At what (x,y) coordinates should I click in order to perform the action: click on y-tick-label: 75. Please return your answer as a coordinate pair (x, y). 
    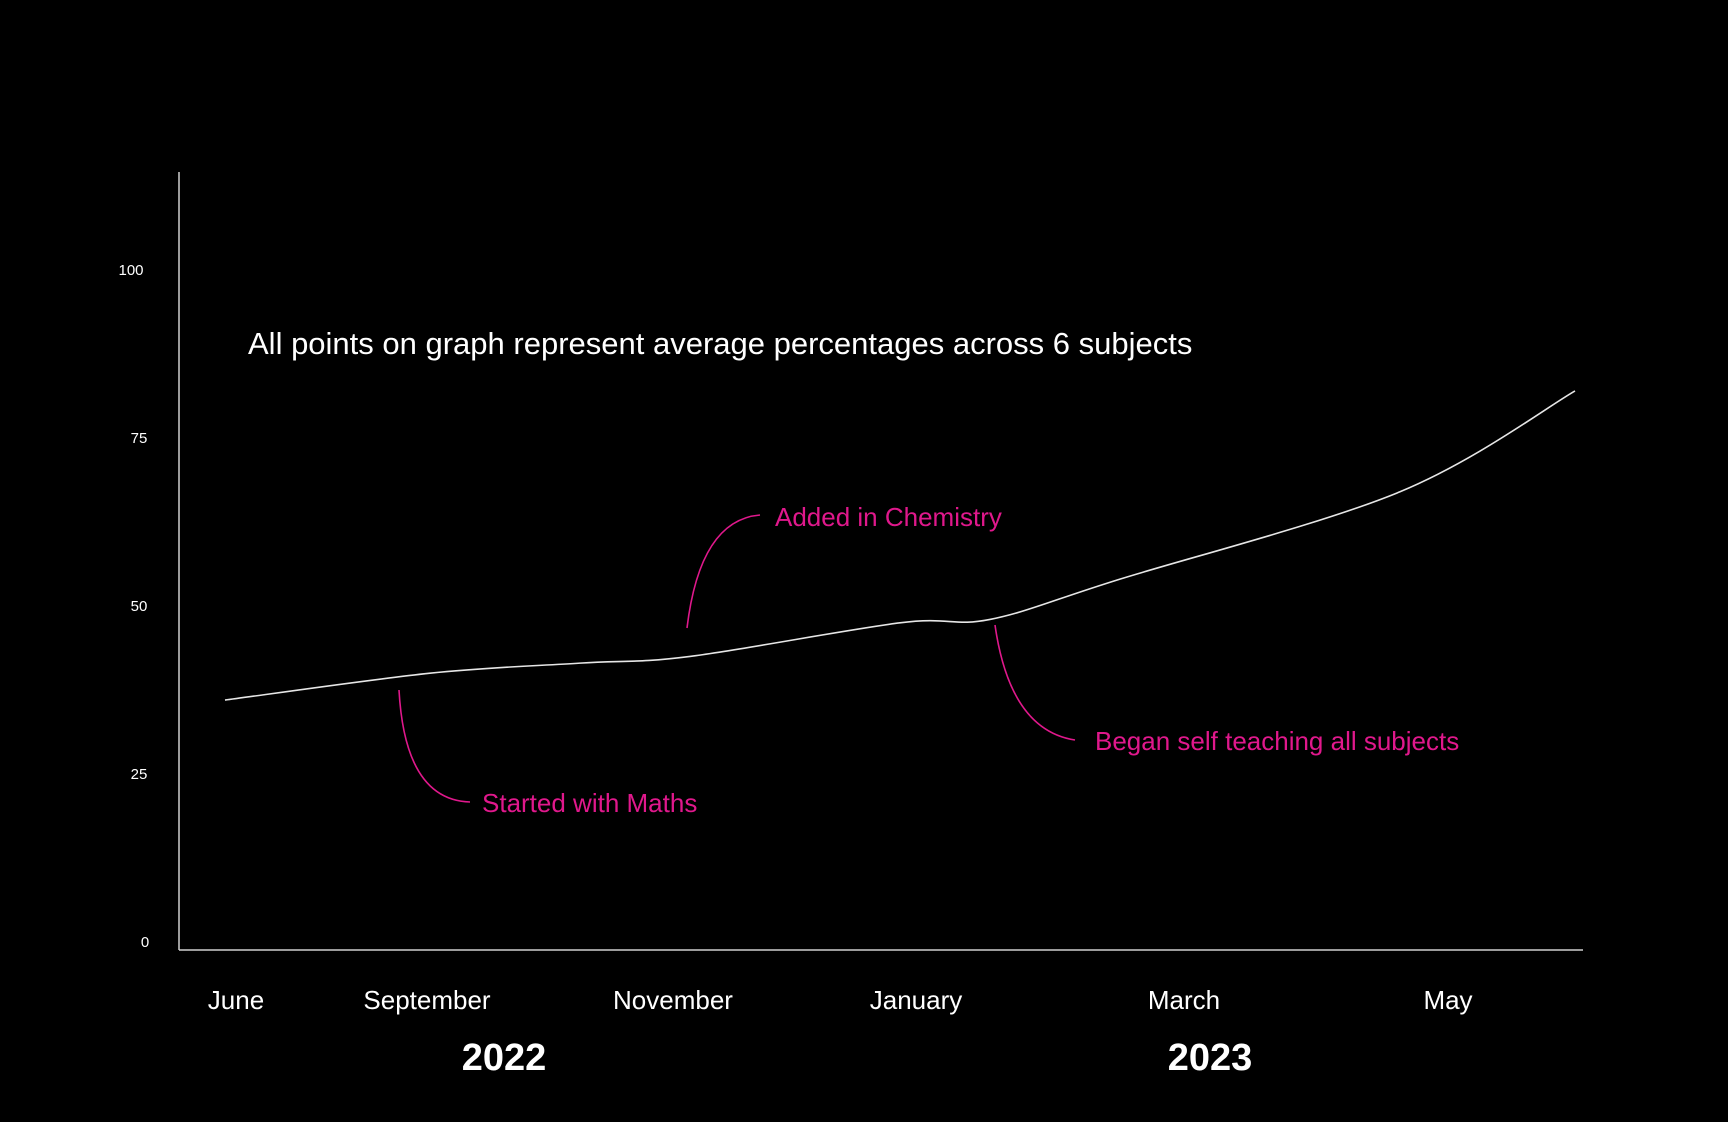
    Looking at the image, I should click on (139, 438).